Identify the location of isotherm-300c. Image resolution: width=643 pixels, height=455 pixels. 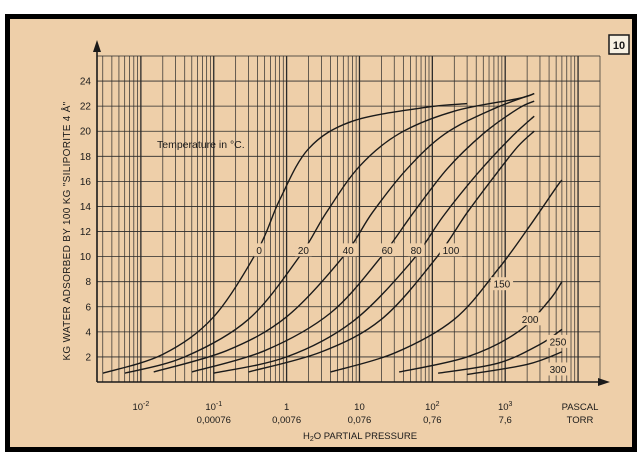
(514, 363).